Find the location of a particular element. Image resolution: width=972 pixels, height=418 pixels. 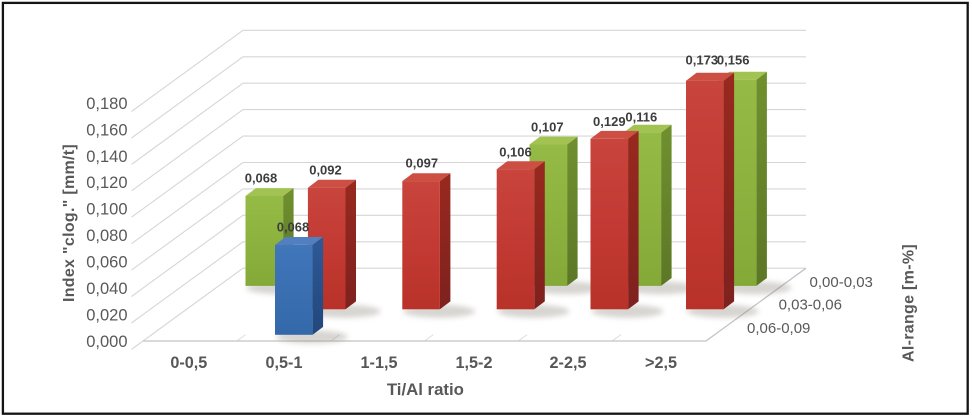

svg-text: 0,180 is located at coordinates (106, 104).